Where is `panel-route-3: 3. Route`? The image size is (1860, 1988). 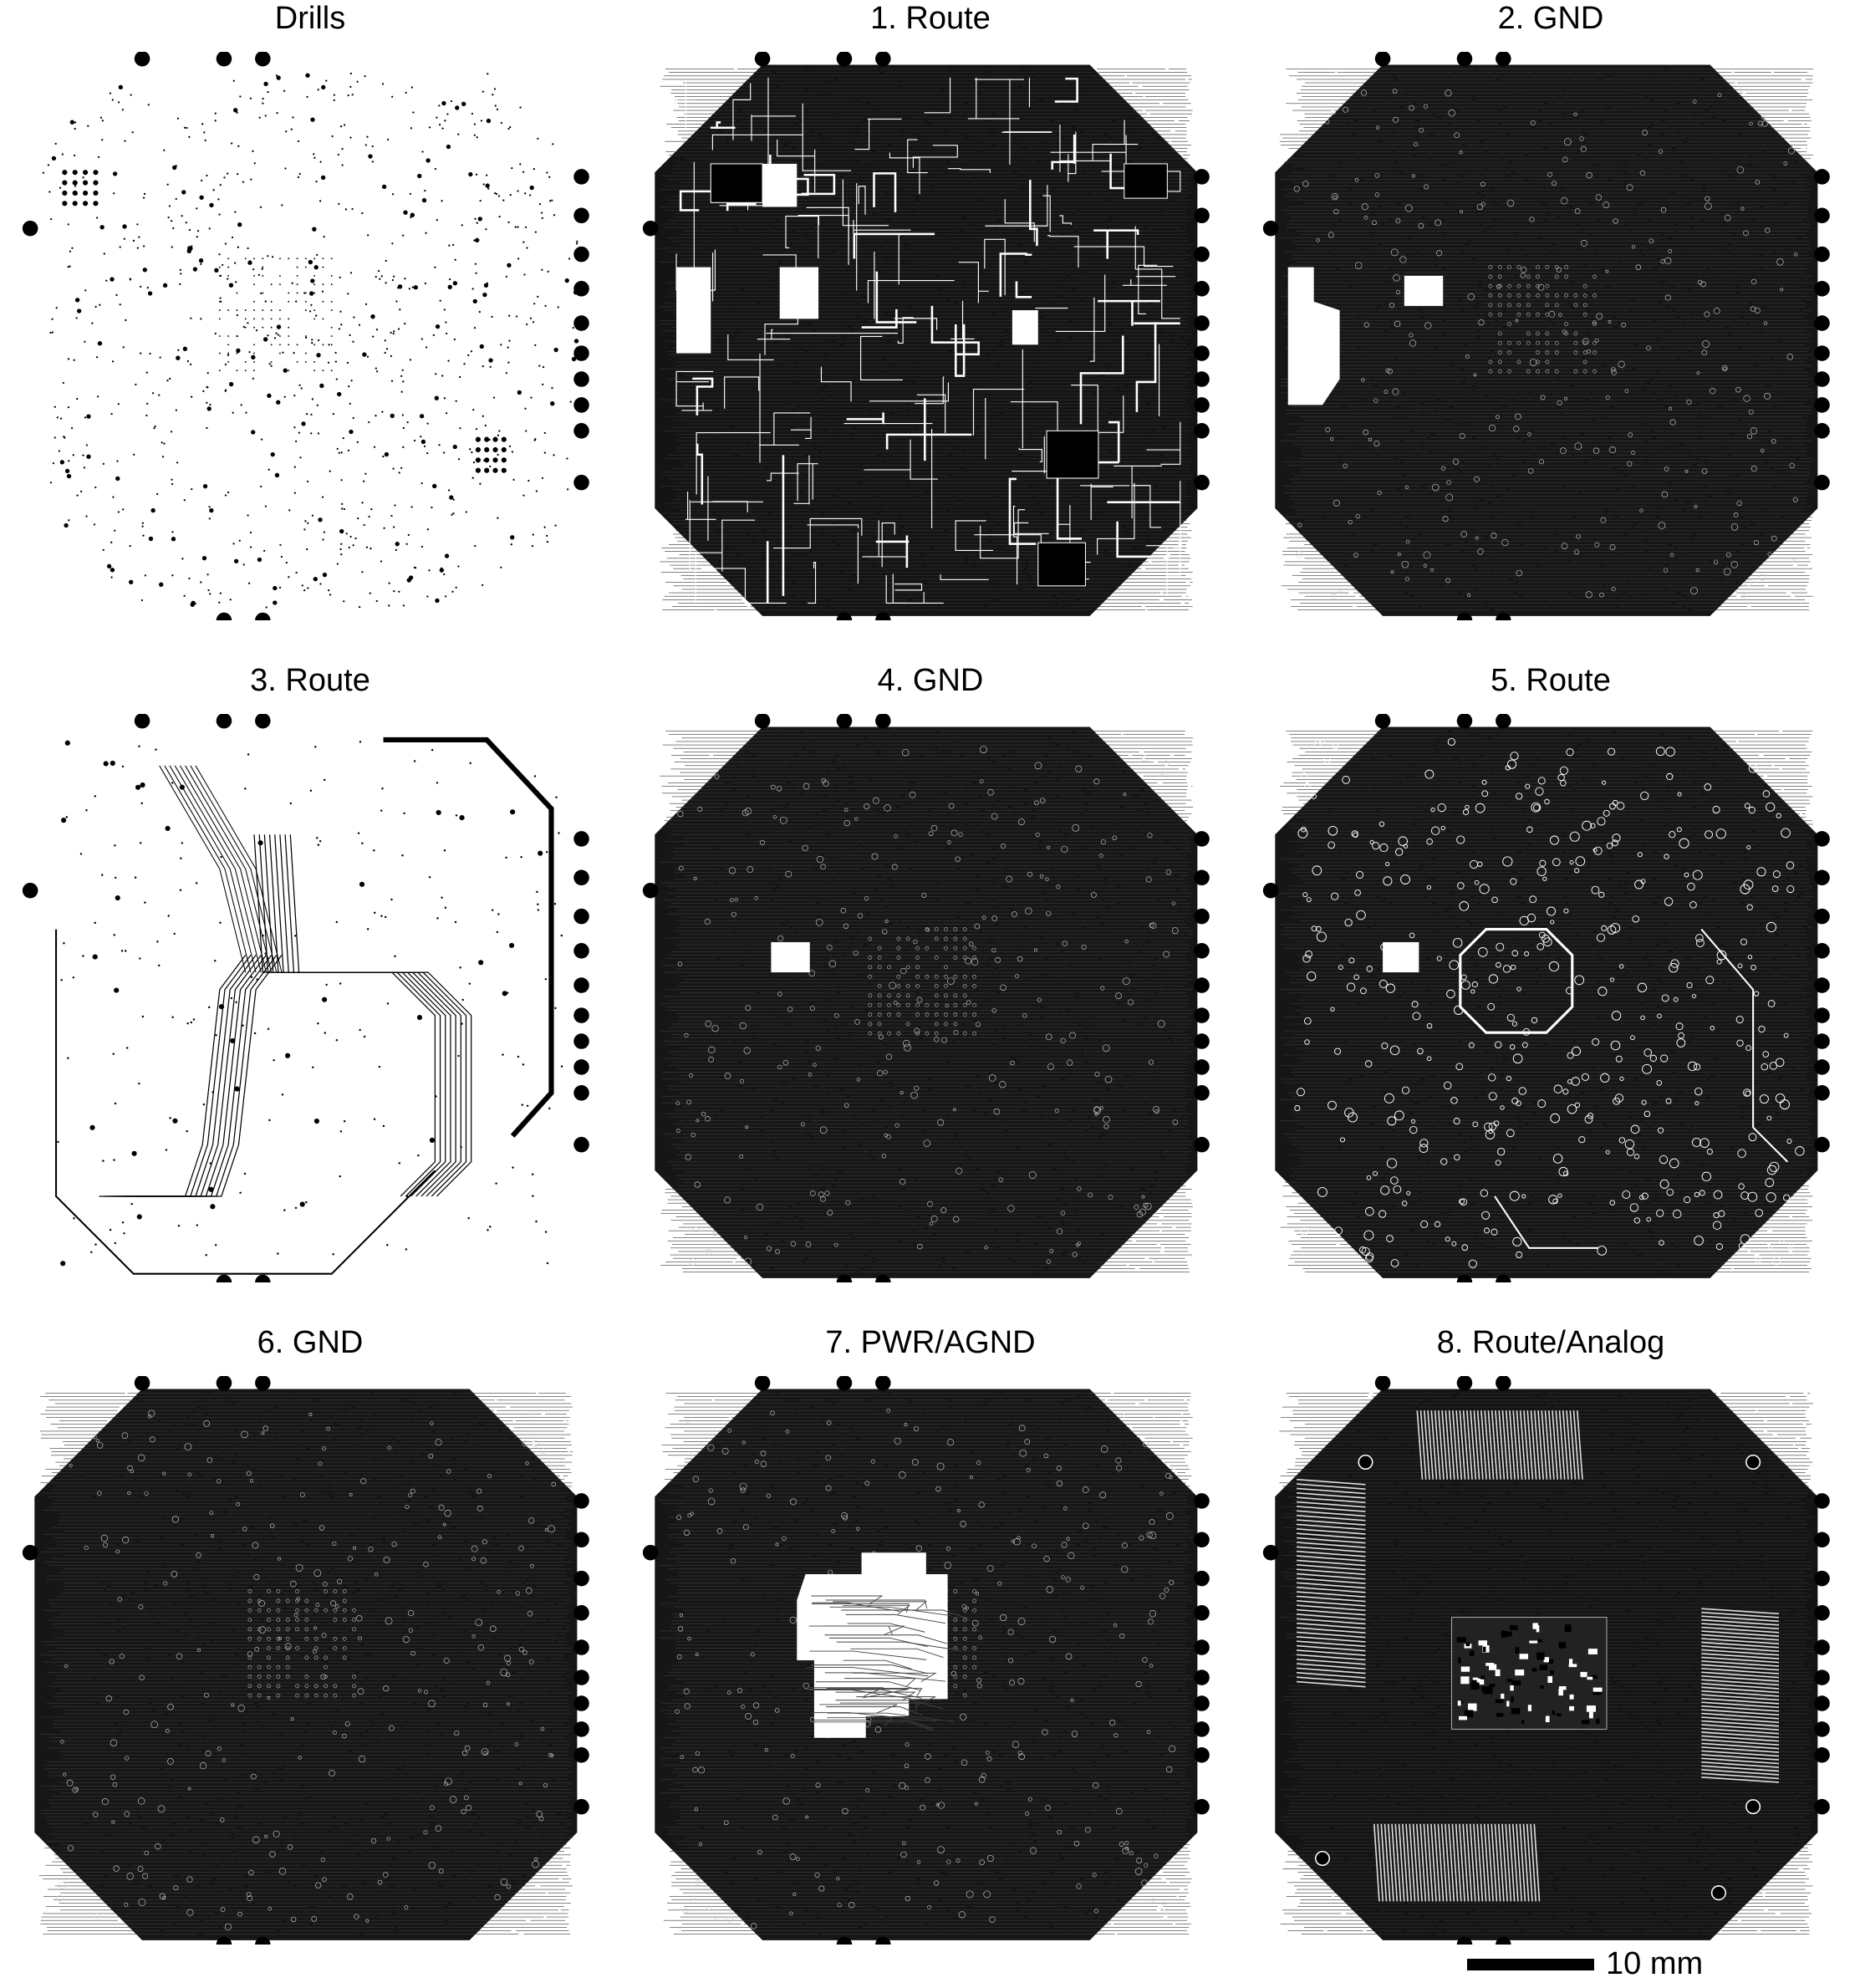 panel-route-3: 3. Route is located at coordinates (310, 993).